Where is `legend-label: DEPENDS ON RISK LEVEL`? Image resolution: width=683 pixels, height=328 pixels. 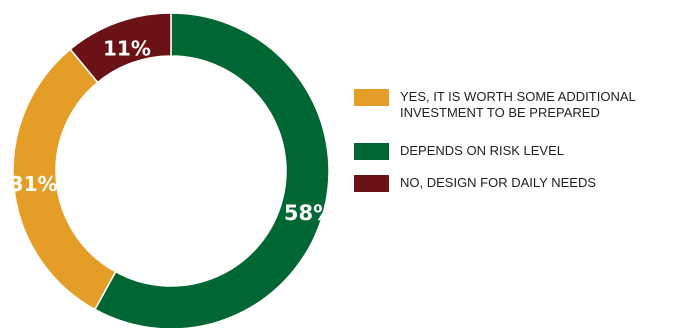 legend-label: DEPENDS ON RISK LEVEL is located at coordinates (482, 150).